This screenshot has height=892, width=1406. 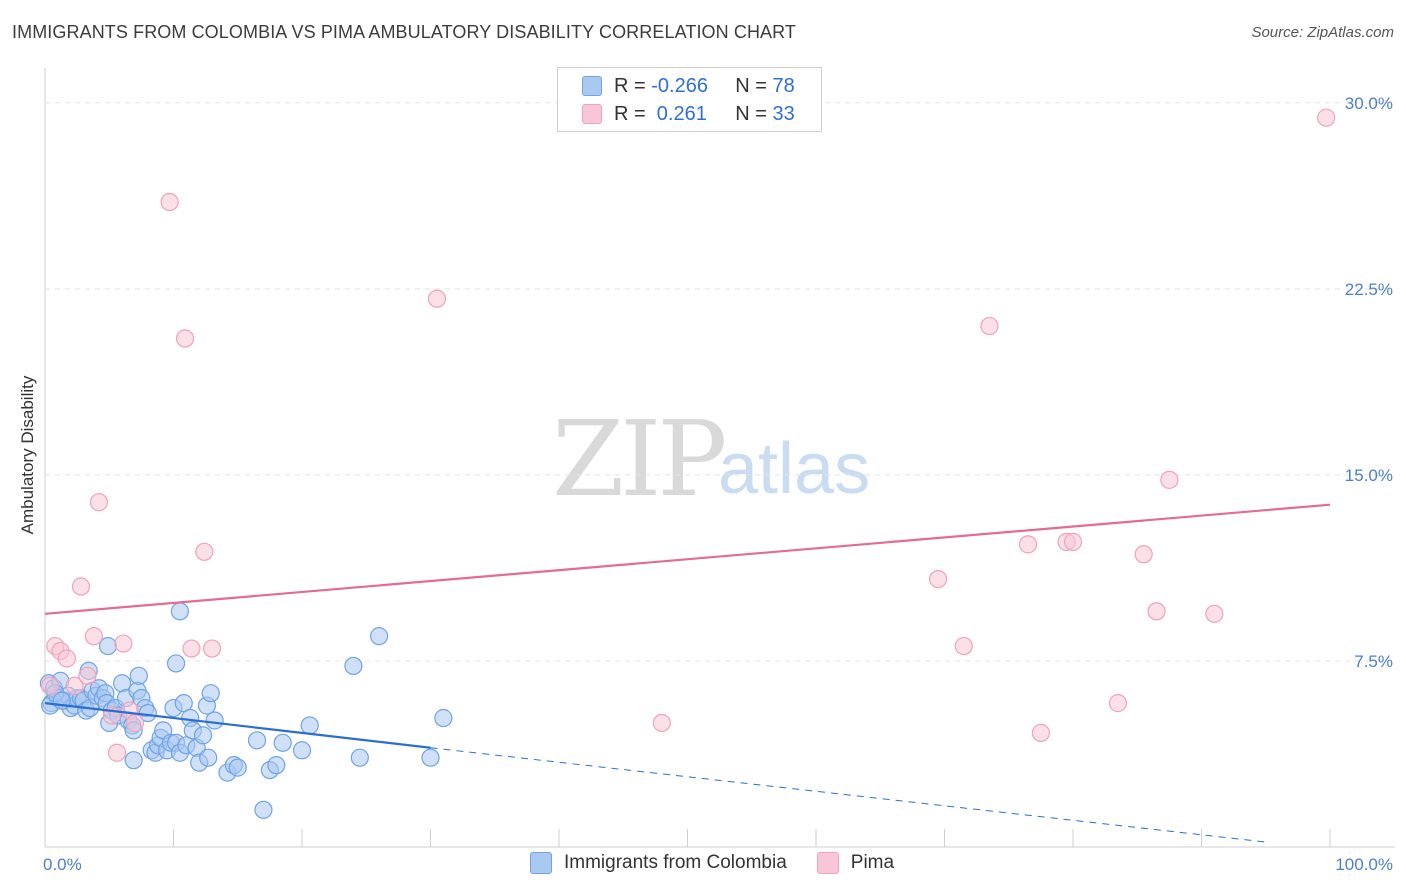 What do you see at coordinates (675, 862) in the screenshot?
I see `legend-label-colombia: Immigrants from Colombia` at bounding box center [675, 862].